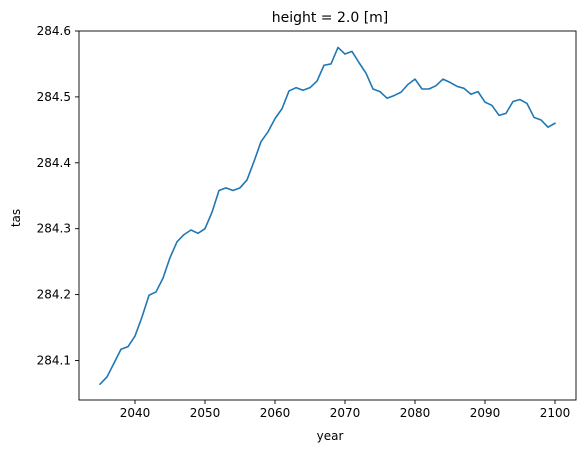 Image resolution: width=585 pixels, height=453 pixels. Describe the element at coordinates (58, 195) in the screenshot. I see `y-axis: 284.1 284.2 284.3 284.4 284.5 284.6` at that location.